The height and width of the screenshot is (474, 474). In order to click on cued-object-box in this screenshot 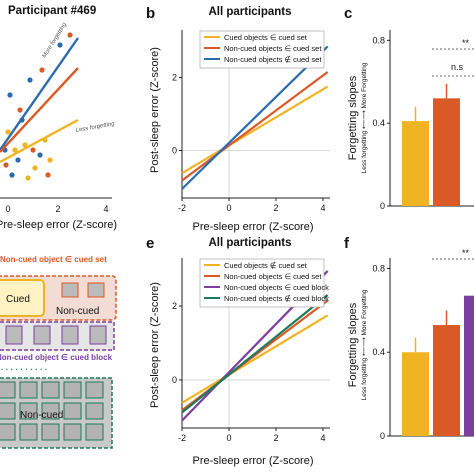, I will do `click(22, 298)`.